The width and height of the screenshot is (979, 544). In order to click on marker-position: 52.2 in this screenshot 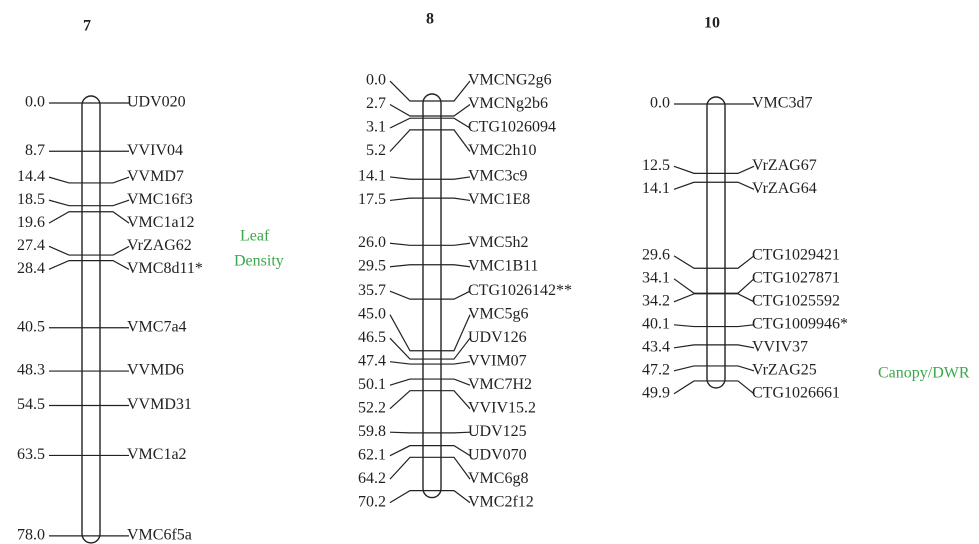, I will do `click(372, 407)`.